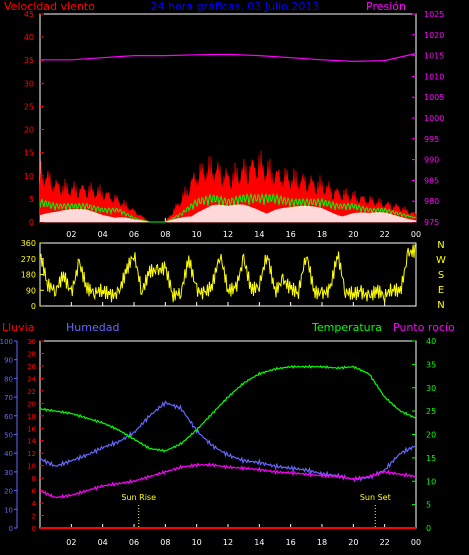 This screenshot has height=555, width=469. I want to click on direction-tick-label: 360, so click(28, 243).